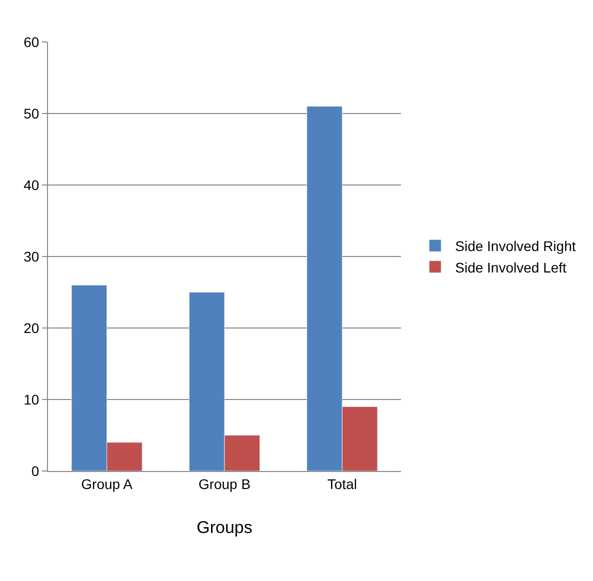 Image resolution: width=593 pixels, height=581 pixels. Describe the element at coordinates (32, 399) in the screenshot. I see `y-tick-label: 10` at that location.